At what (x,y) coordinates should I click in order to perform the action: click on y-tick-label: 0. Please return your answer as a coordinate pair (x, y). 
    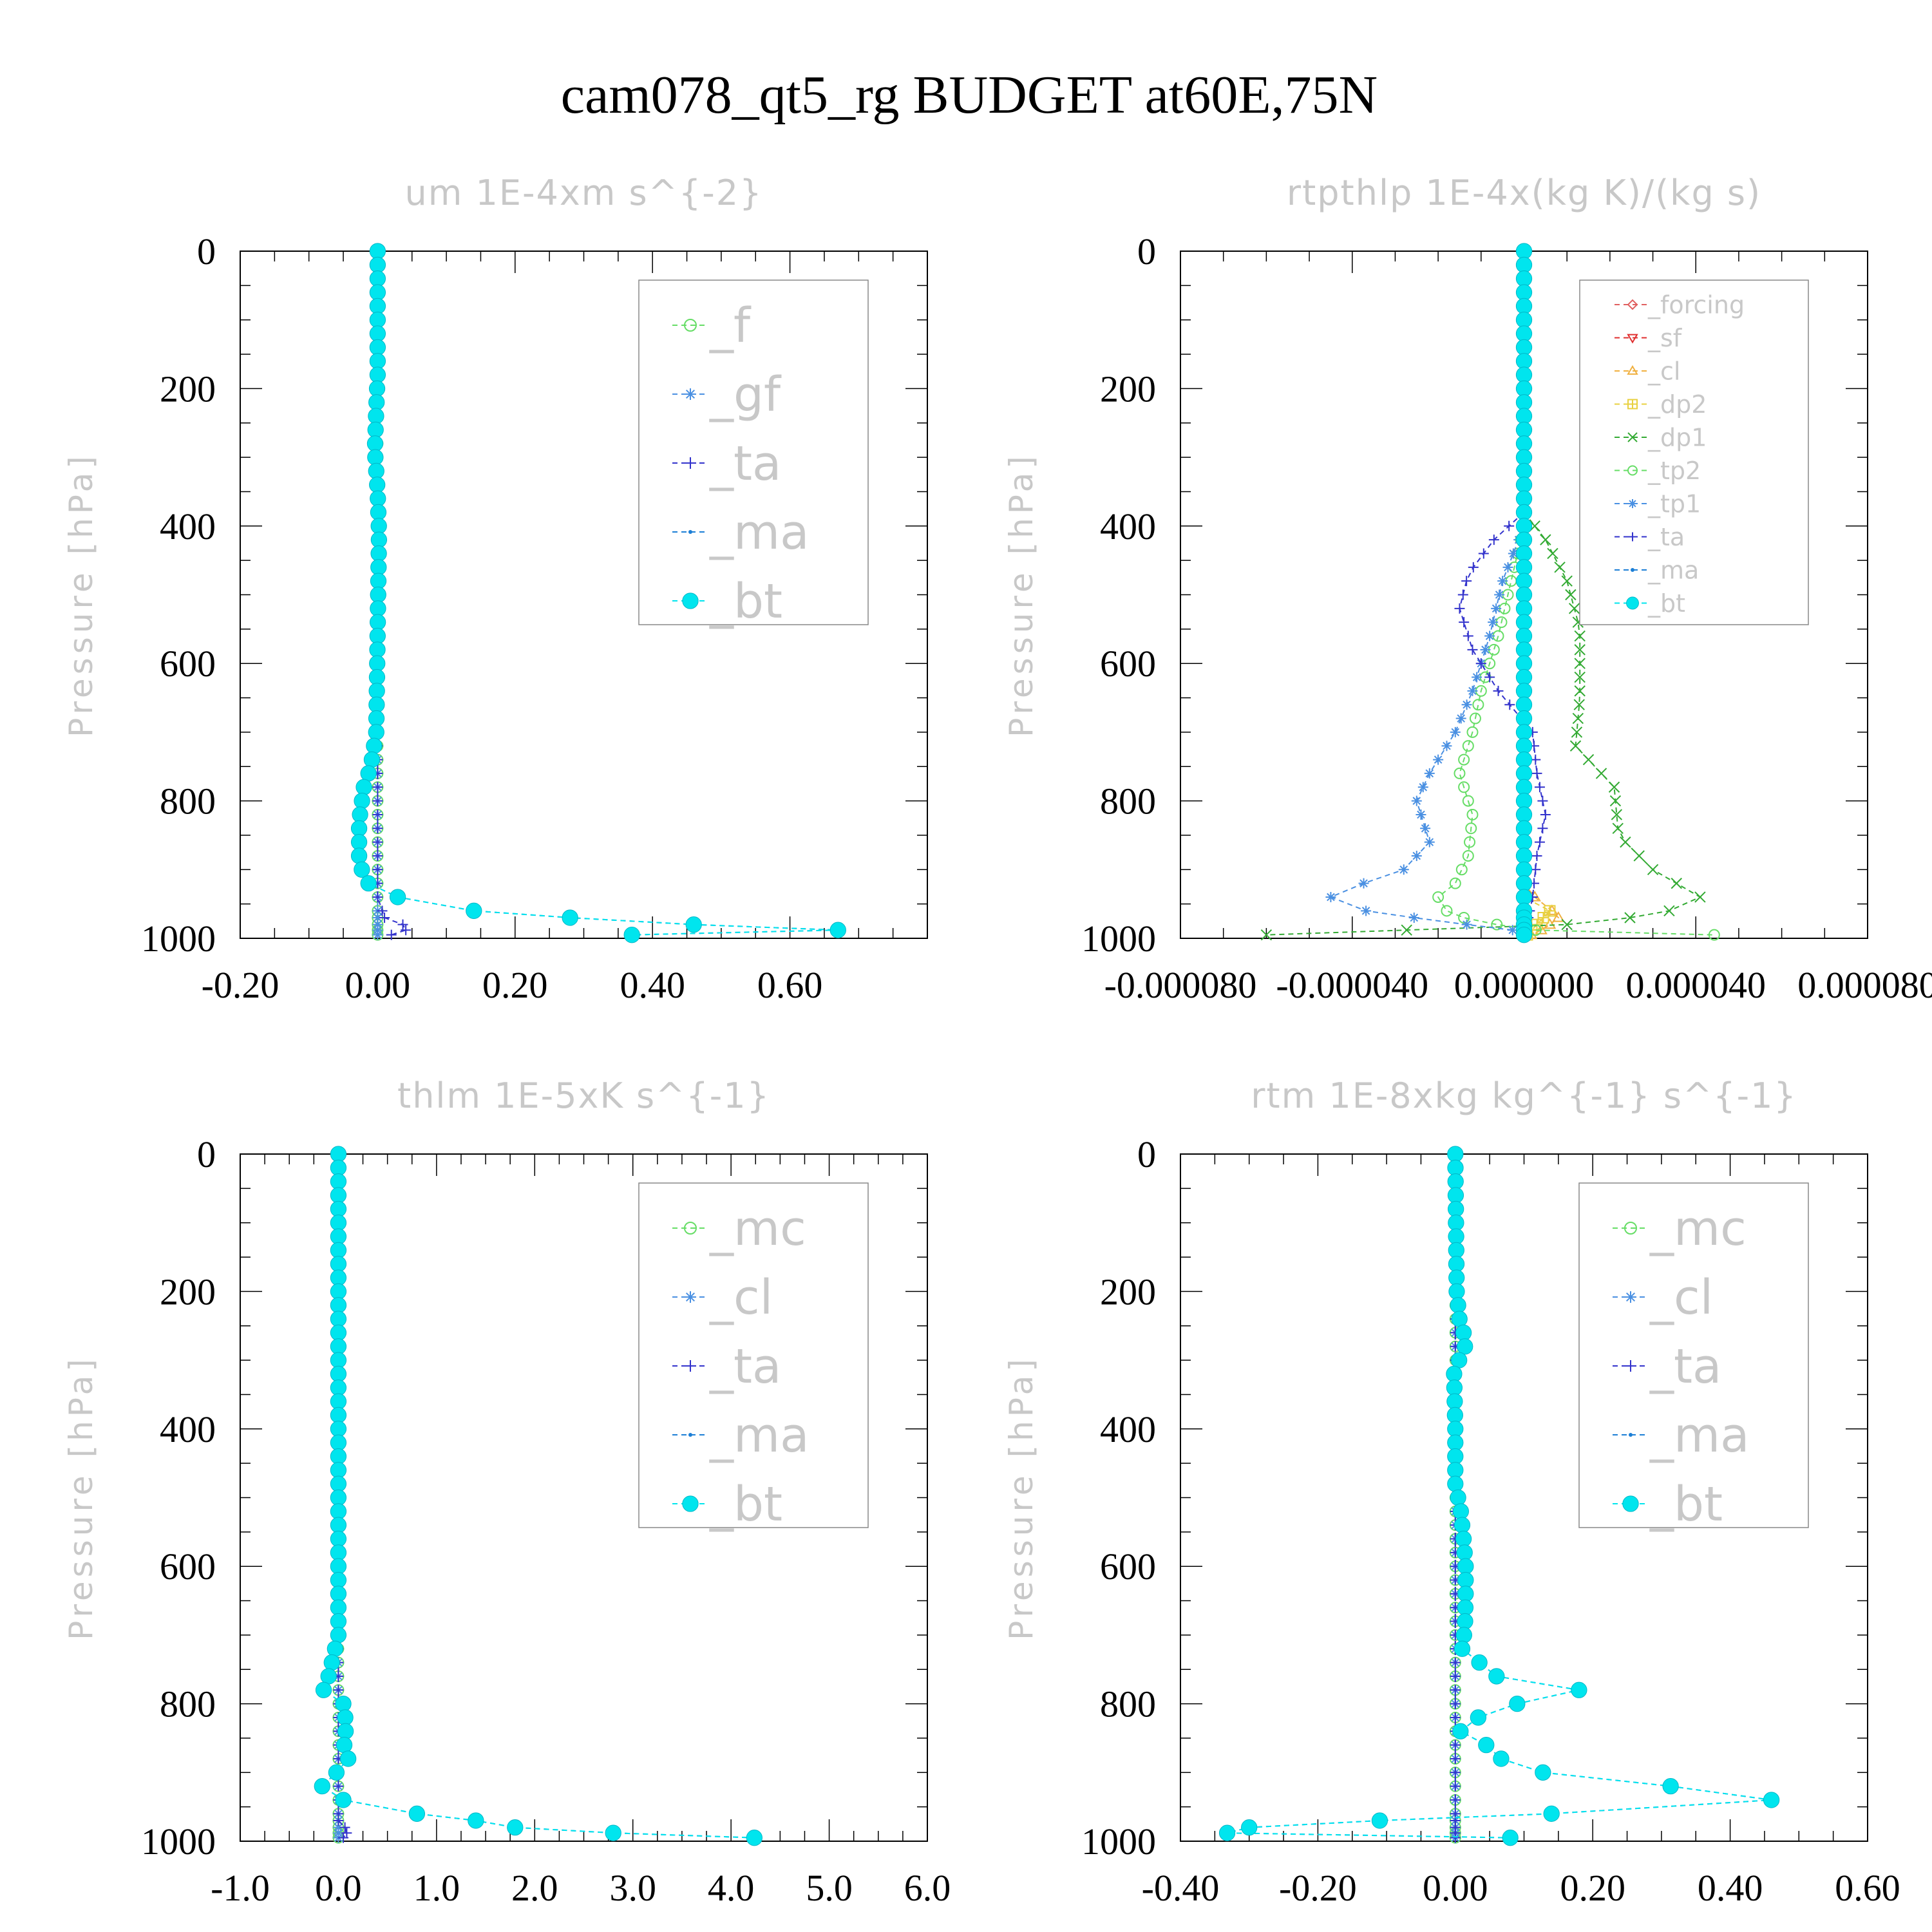
    Looking at the image, I should click on (207, 251).